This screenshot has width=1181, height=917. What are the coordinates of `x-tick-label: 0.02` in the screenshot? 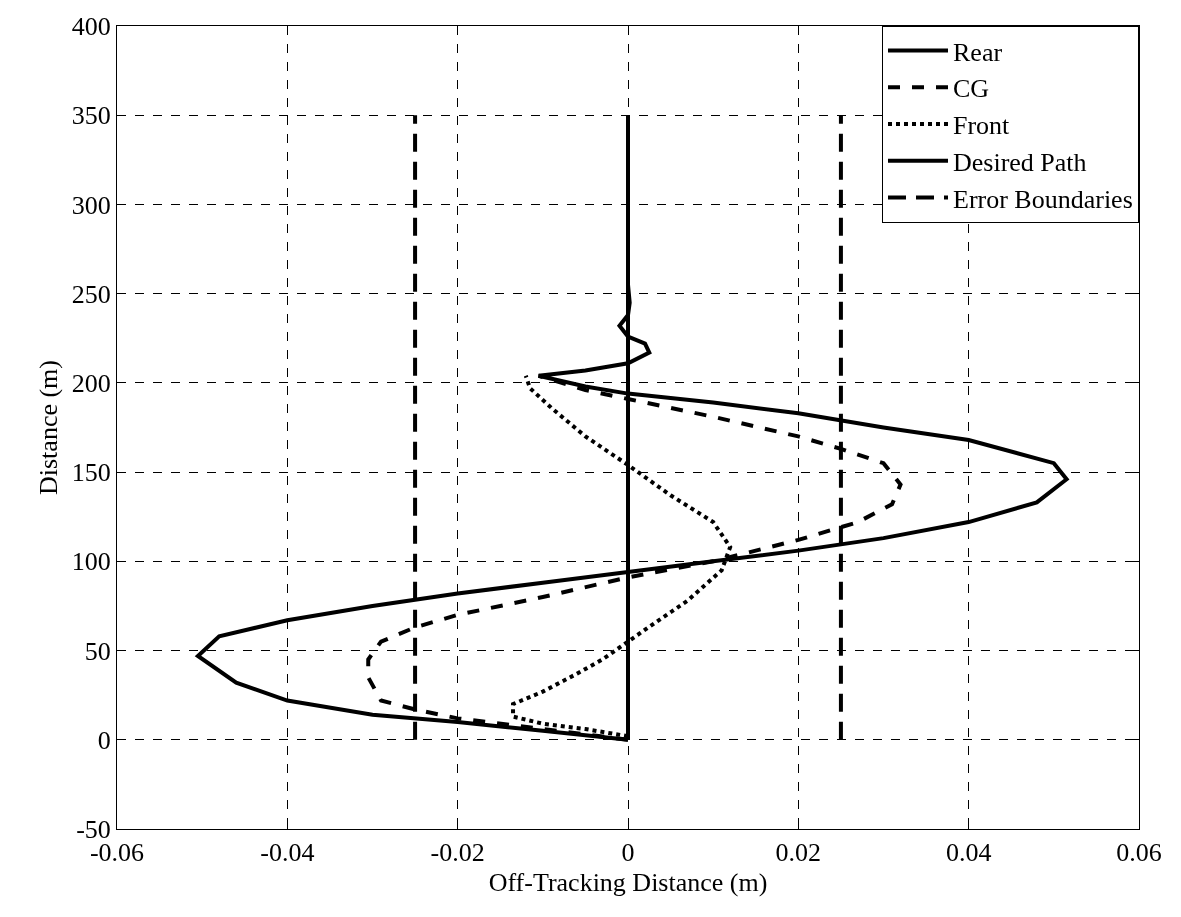 It's located at (798, 853).